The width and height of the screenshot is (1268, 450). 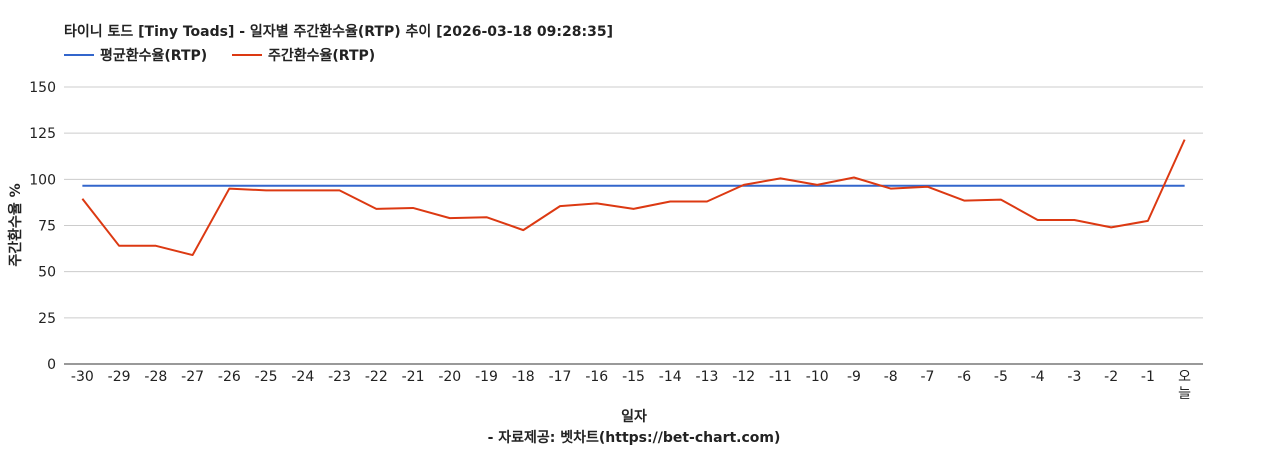 What do you see at coordinates (449, 377) in the screenshot?
I see `x-tick-label: -20` at bounding box center [449, 377].